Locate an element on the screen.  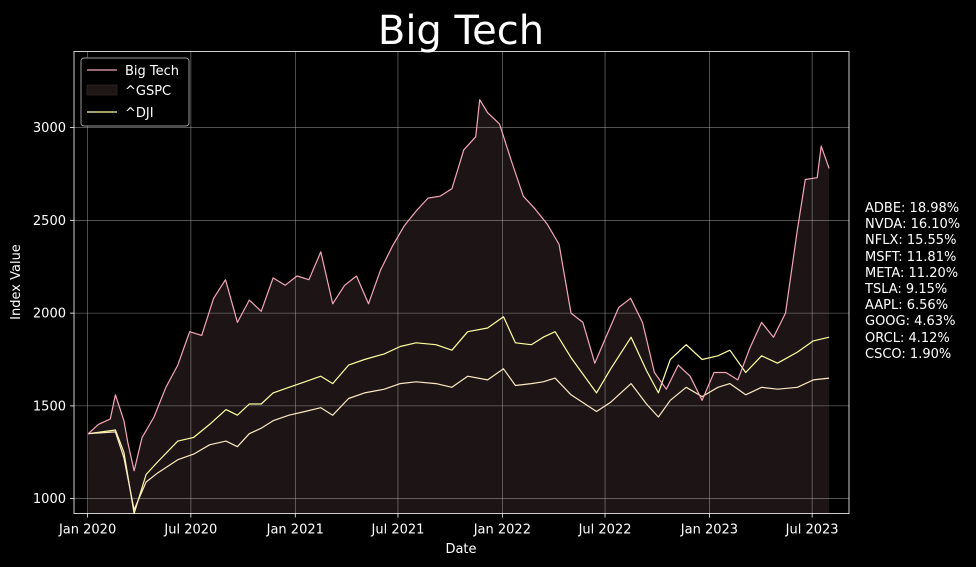
x-tick-label: Jul 2022 is located at coordinates (605, 530).